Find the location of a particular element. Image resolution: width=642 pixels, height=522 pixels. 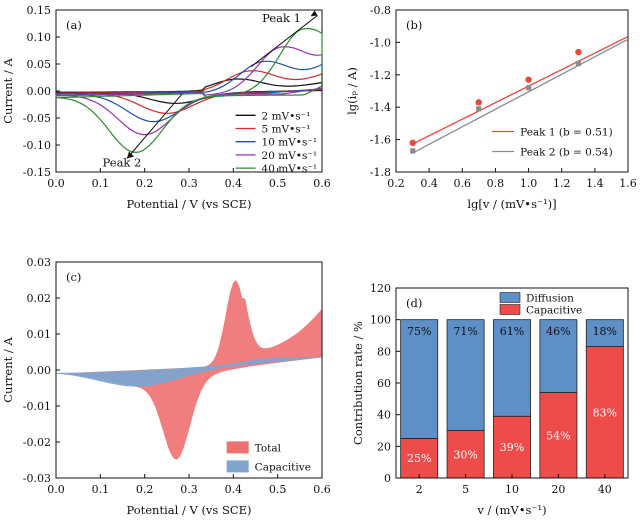

peak-1-annotation: Peak 1 is located at coordinates (281, 18).